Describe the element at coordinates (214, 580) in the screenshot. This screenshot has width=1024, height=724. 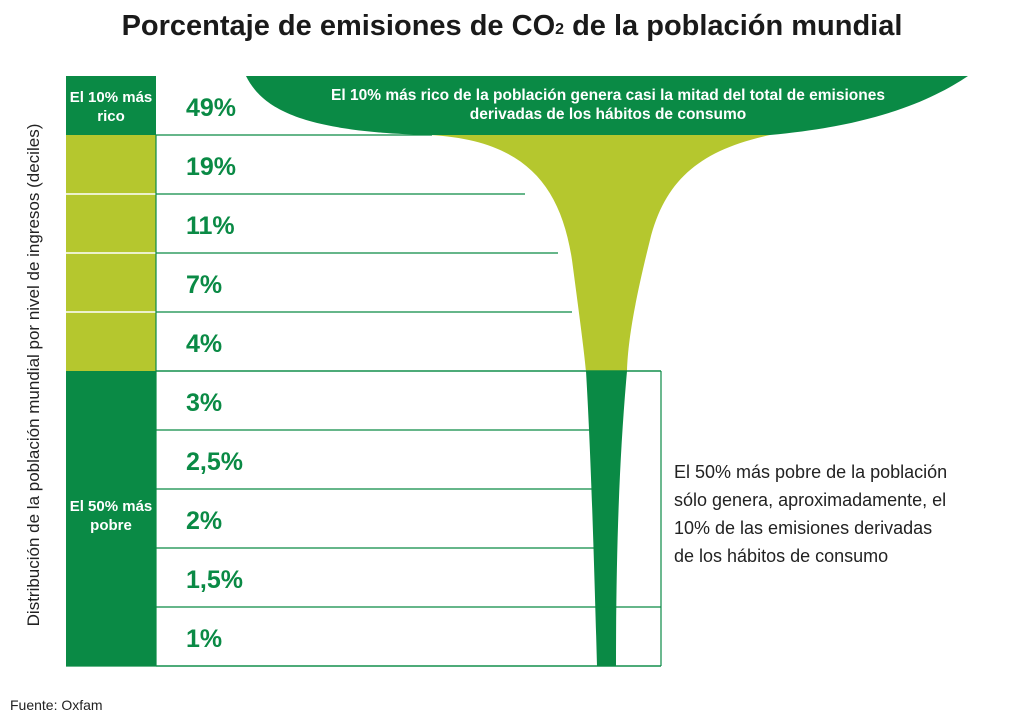
I see `value-label-decile-2: 1,5%` at that location.